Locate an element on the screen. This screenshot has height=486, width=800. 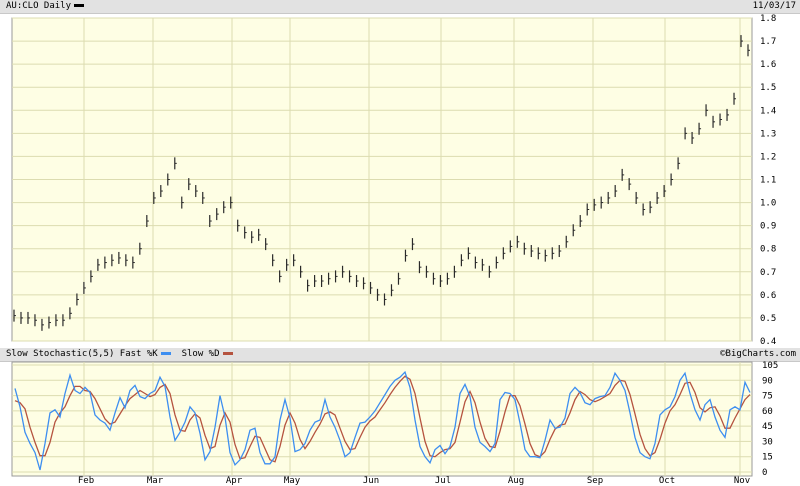
price-tick-label: 1.0 is located at coordinates (768, 204).